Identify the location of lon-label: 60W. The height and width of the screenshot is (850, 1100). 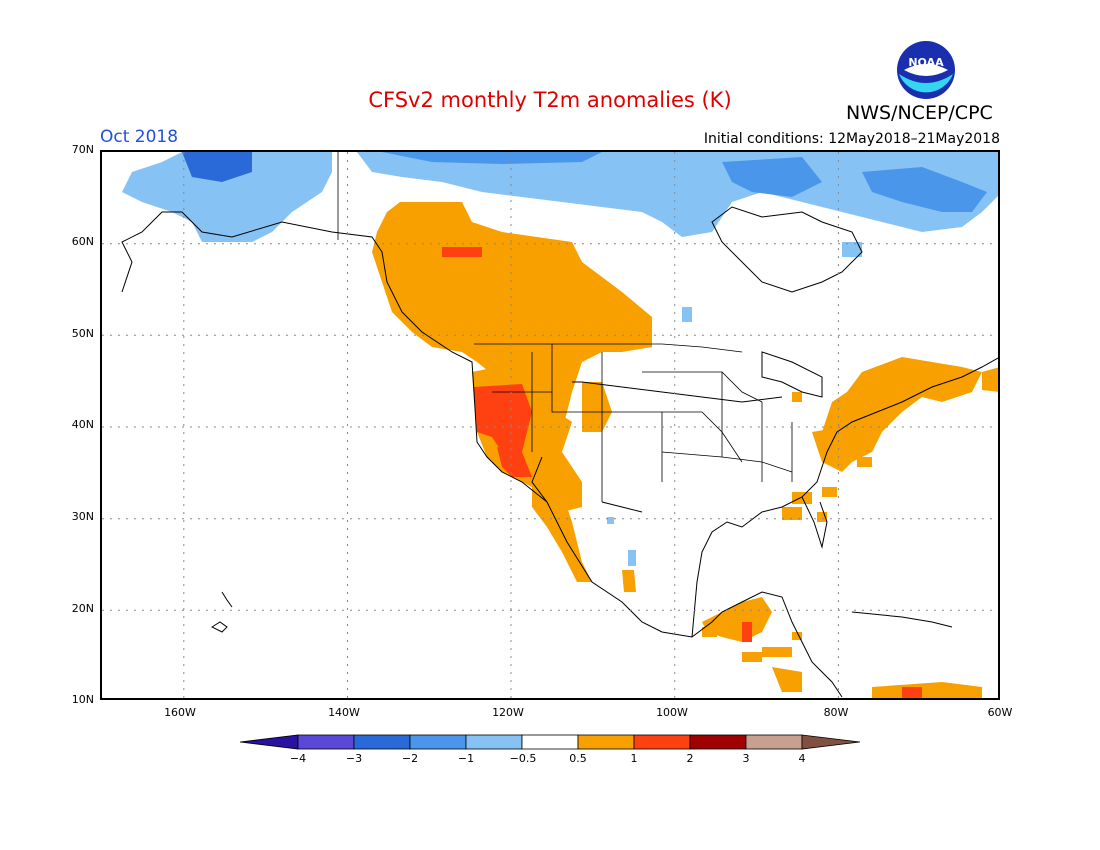
(1000, 712).